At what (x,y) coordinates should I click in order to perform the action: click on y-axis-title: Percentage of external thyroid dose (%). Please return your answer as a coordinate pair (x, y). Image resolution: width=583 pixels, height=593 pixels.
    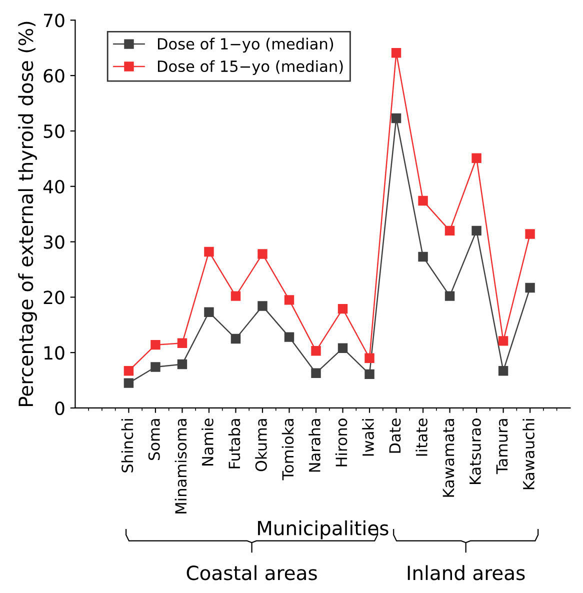
    Looking at the image, I should click on (27, 214).